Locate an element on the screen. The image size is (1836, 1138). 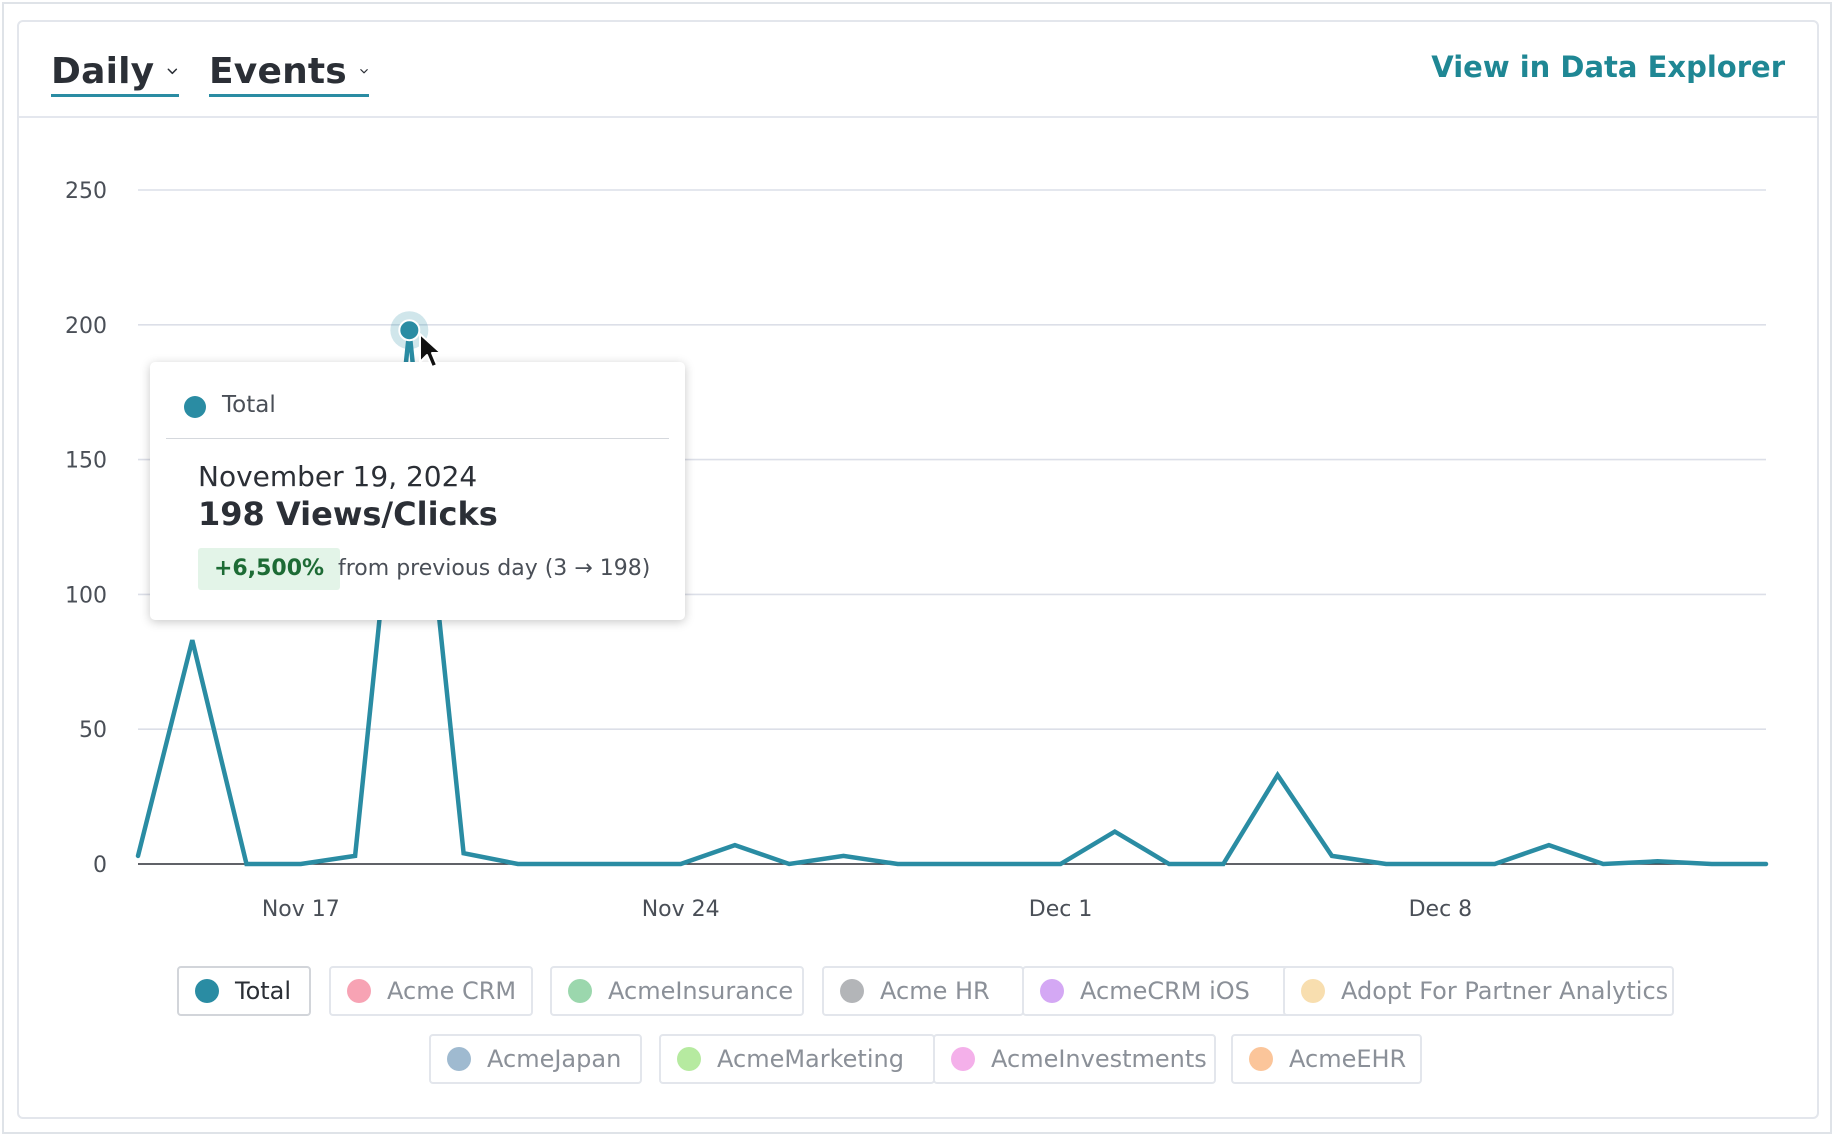
legend-label: AcmeInvestments is located at coordinates (1099, 1059).